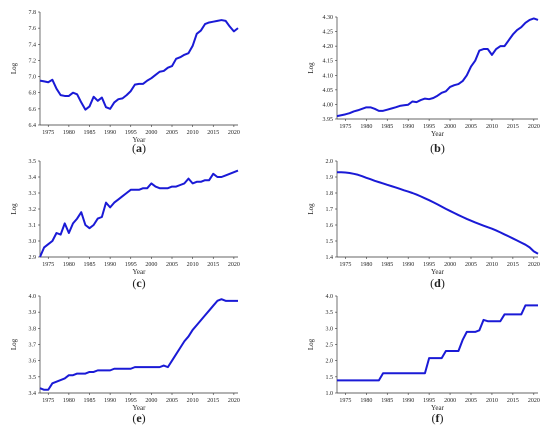 The width and height of the screenshot is (550, 439). I want to click on x-tick-label-c-5: 2000, so click(151, 265).